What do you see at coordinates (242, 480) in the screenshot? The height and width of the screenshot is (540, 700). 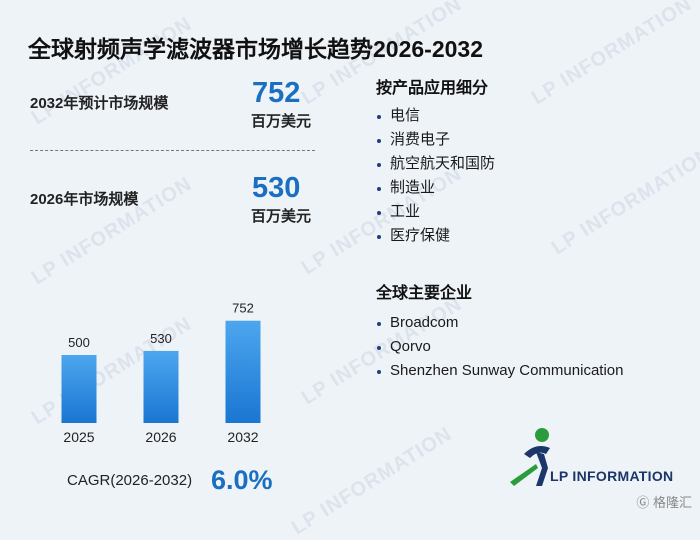 I see `cagr-value: 6.0%` at bounding box center [242, 480].